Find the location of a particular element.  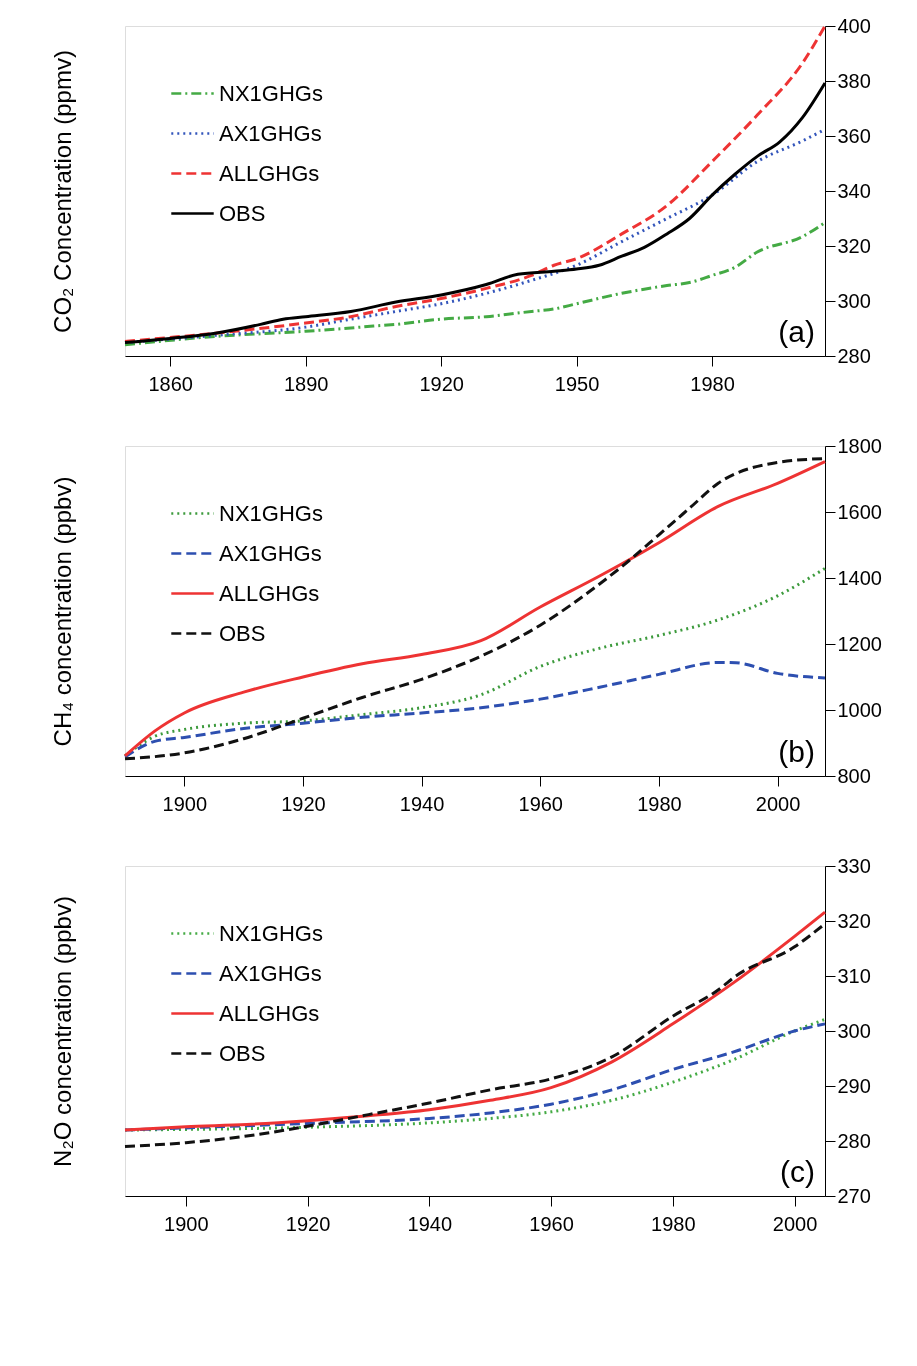

y-tick-label: 290 is located at coordinates (854, 1085).